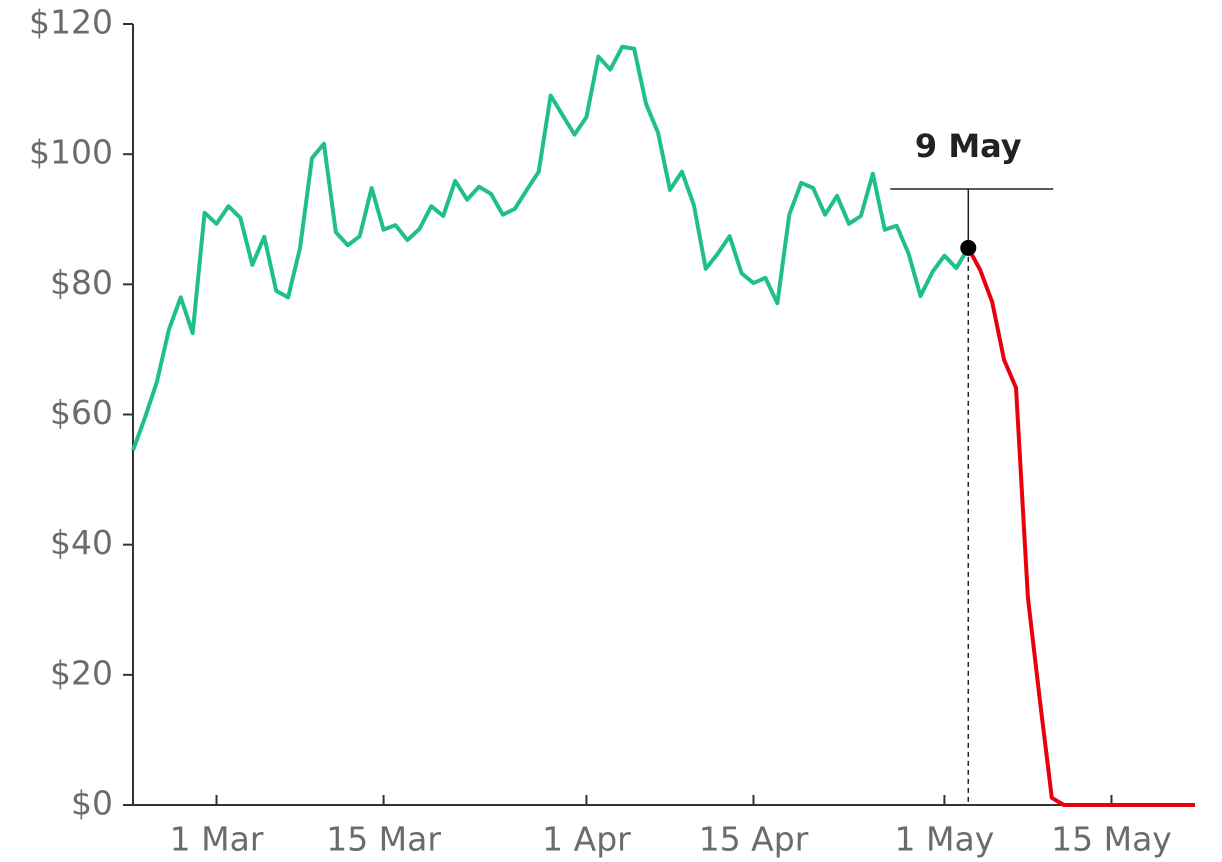 The height and width of the screenshot is (862, 1222). Describe the element at coordinates (1080, 526) in the screenshot. I see `line-series` at that location.